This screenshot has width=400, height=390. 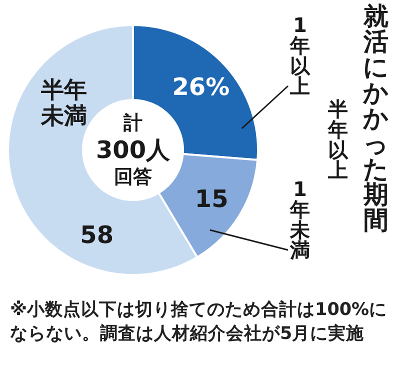 I want to click on data-label: 26%, so click(x=201, y=87).